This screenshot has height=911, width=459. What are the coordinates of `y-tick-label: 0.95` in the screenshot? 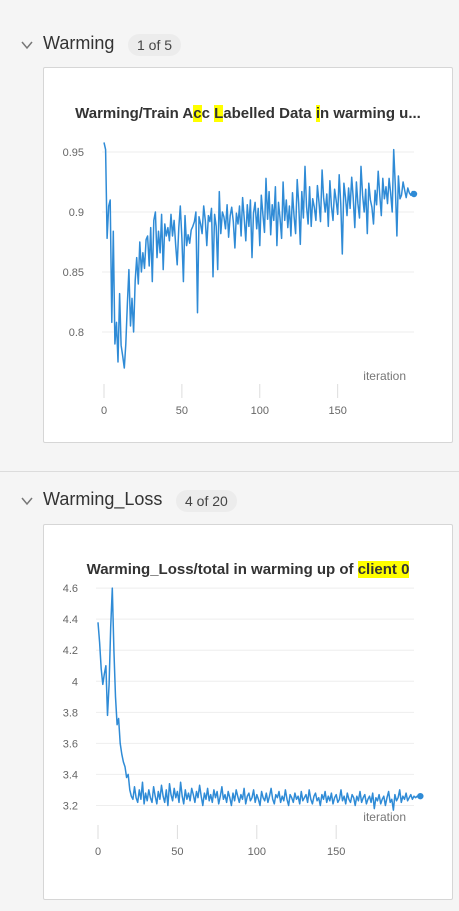 It's located at (73, 153).